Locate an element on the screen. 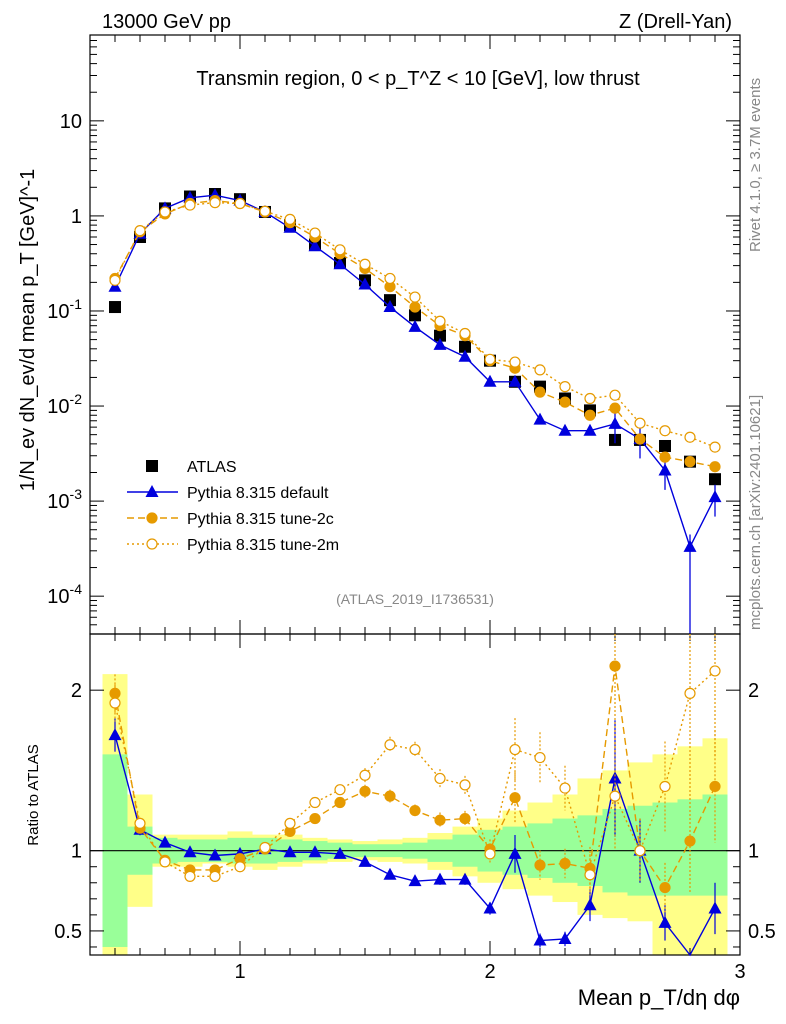 The width and height of the screenshot is (786, 1024). legend-marker-default is located at coordinates (152, 491).